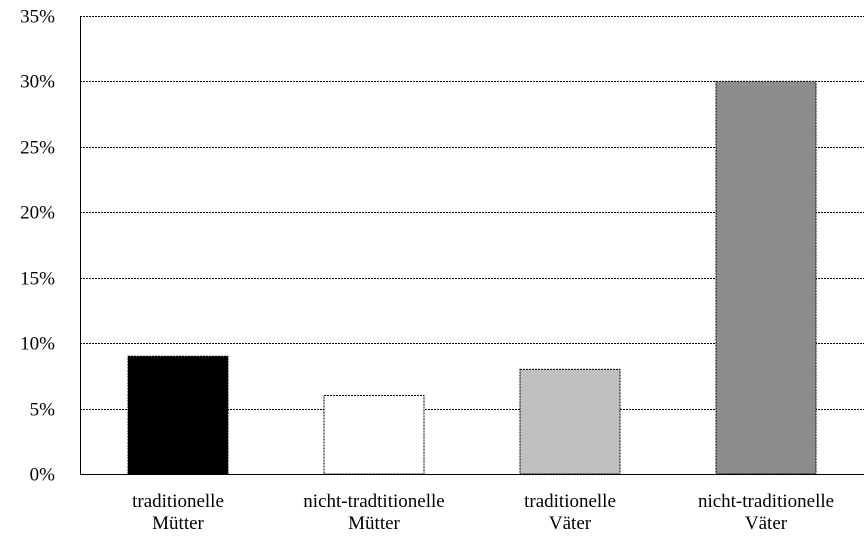 The height and width of the screenshot is (543, 864). I want to click on y-tick-label-15: 15%, so click(37, 279).